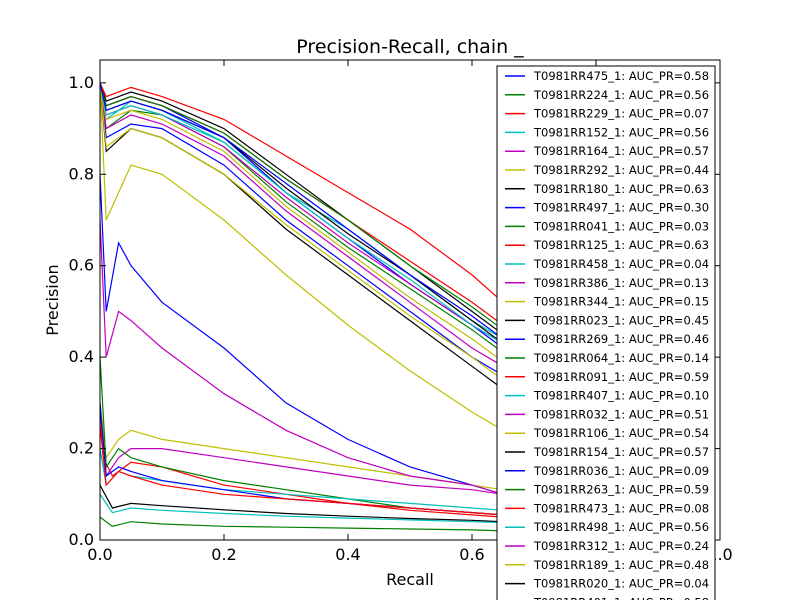 Image resolution: width=800 pixels, height=600 pixels. Describe the element at coordinates (621, 584) in the screenshot. I see `legend-entry: T0981RR020_1: AUC_PR=0.04` at that location.